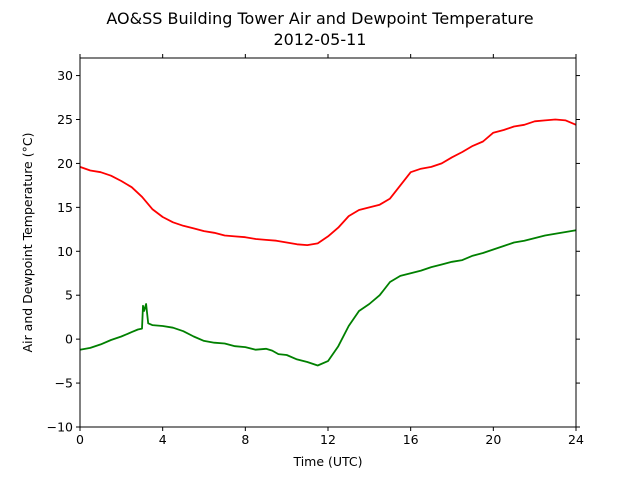 The image size is (640, 480). I want to click on y-tick-label: 5, so click(69, 295).